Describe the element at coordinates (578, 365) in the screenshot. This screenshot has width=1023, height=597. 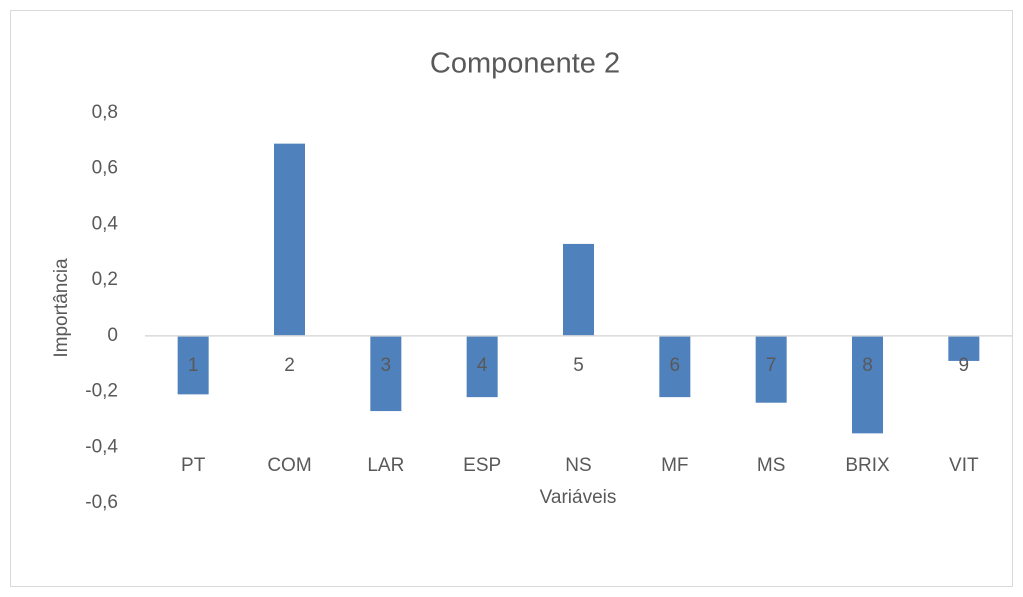
I see `category-number: 5` at that location.